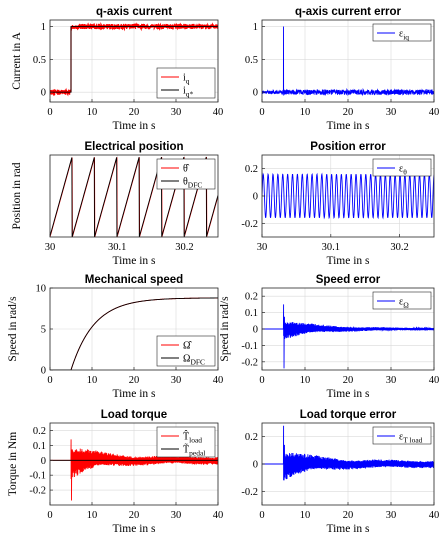 Image resolution: width=447 pixels, height=550 pixels. What do you see at coordinates (17, 195) in the screenshot?
I see `y-axis-label: Position in rad` at bounding box center [17, 195].